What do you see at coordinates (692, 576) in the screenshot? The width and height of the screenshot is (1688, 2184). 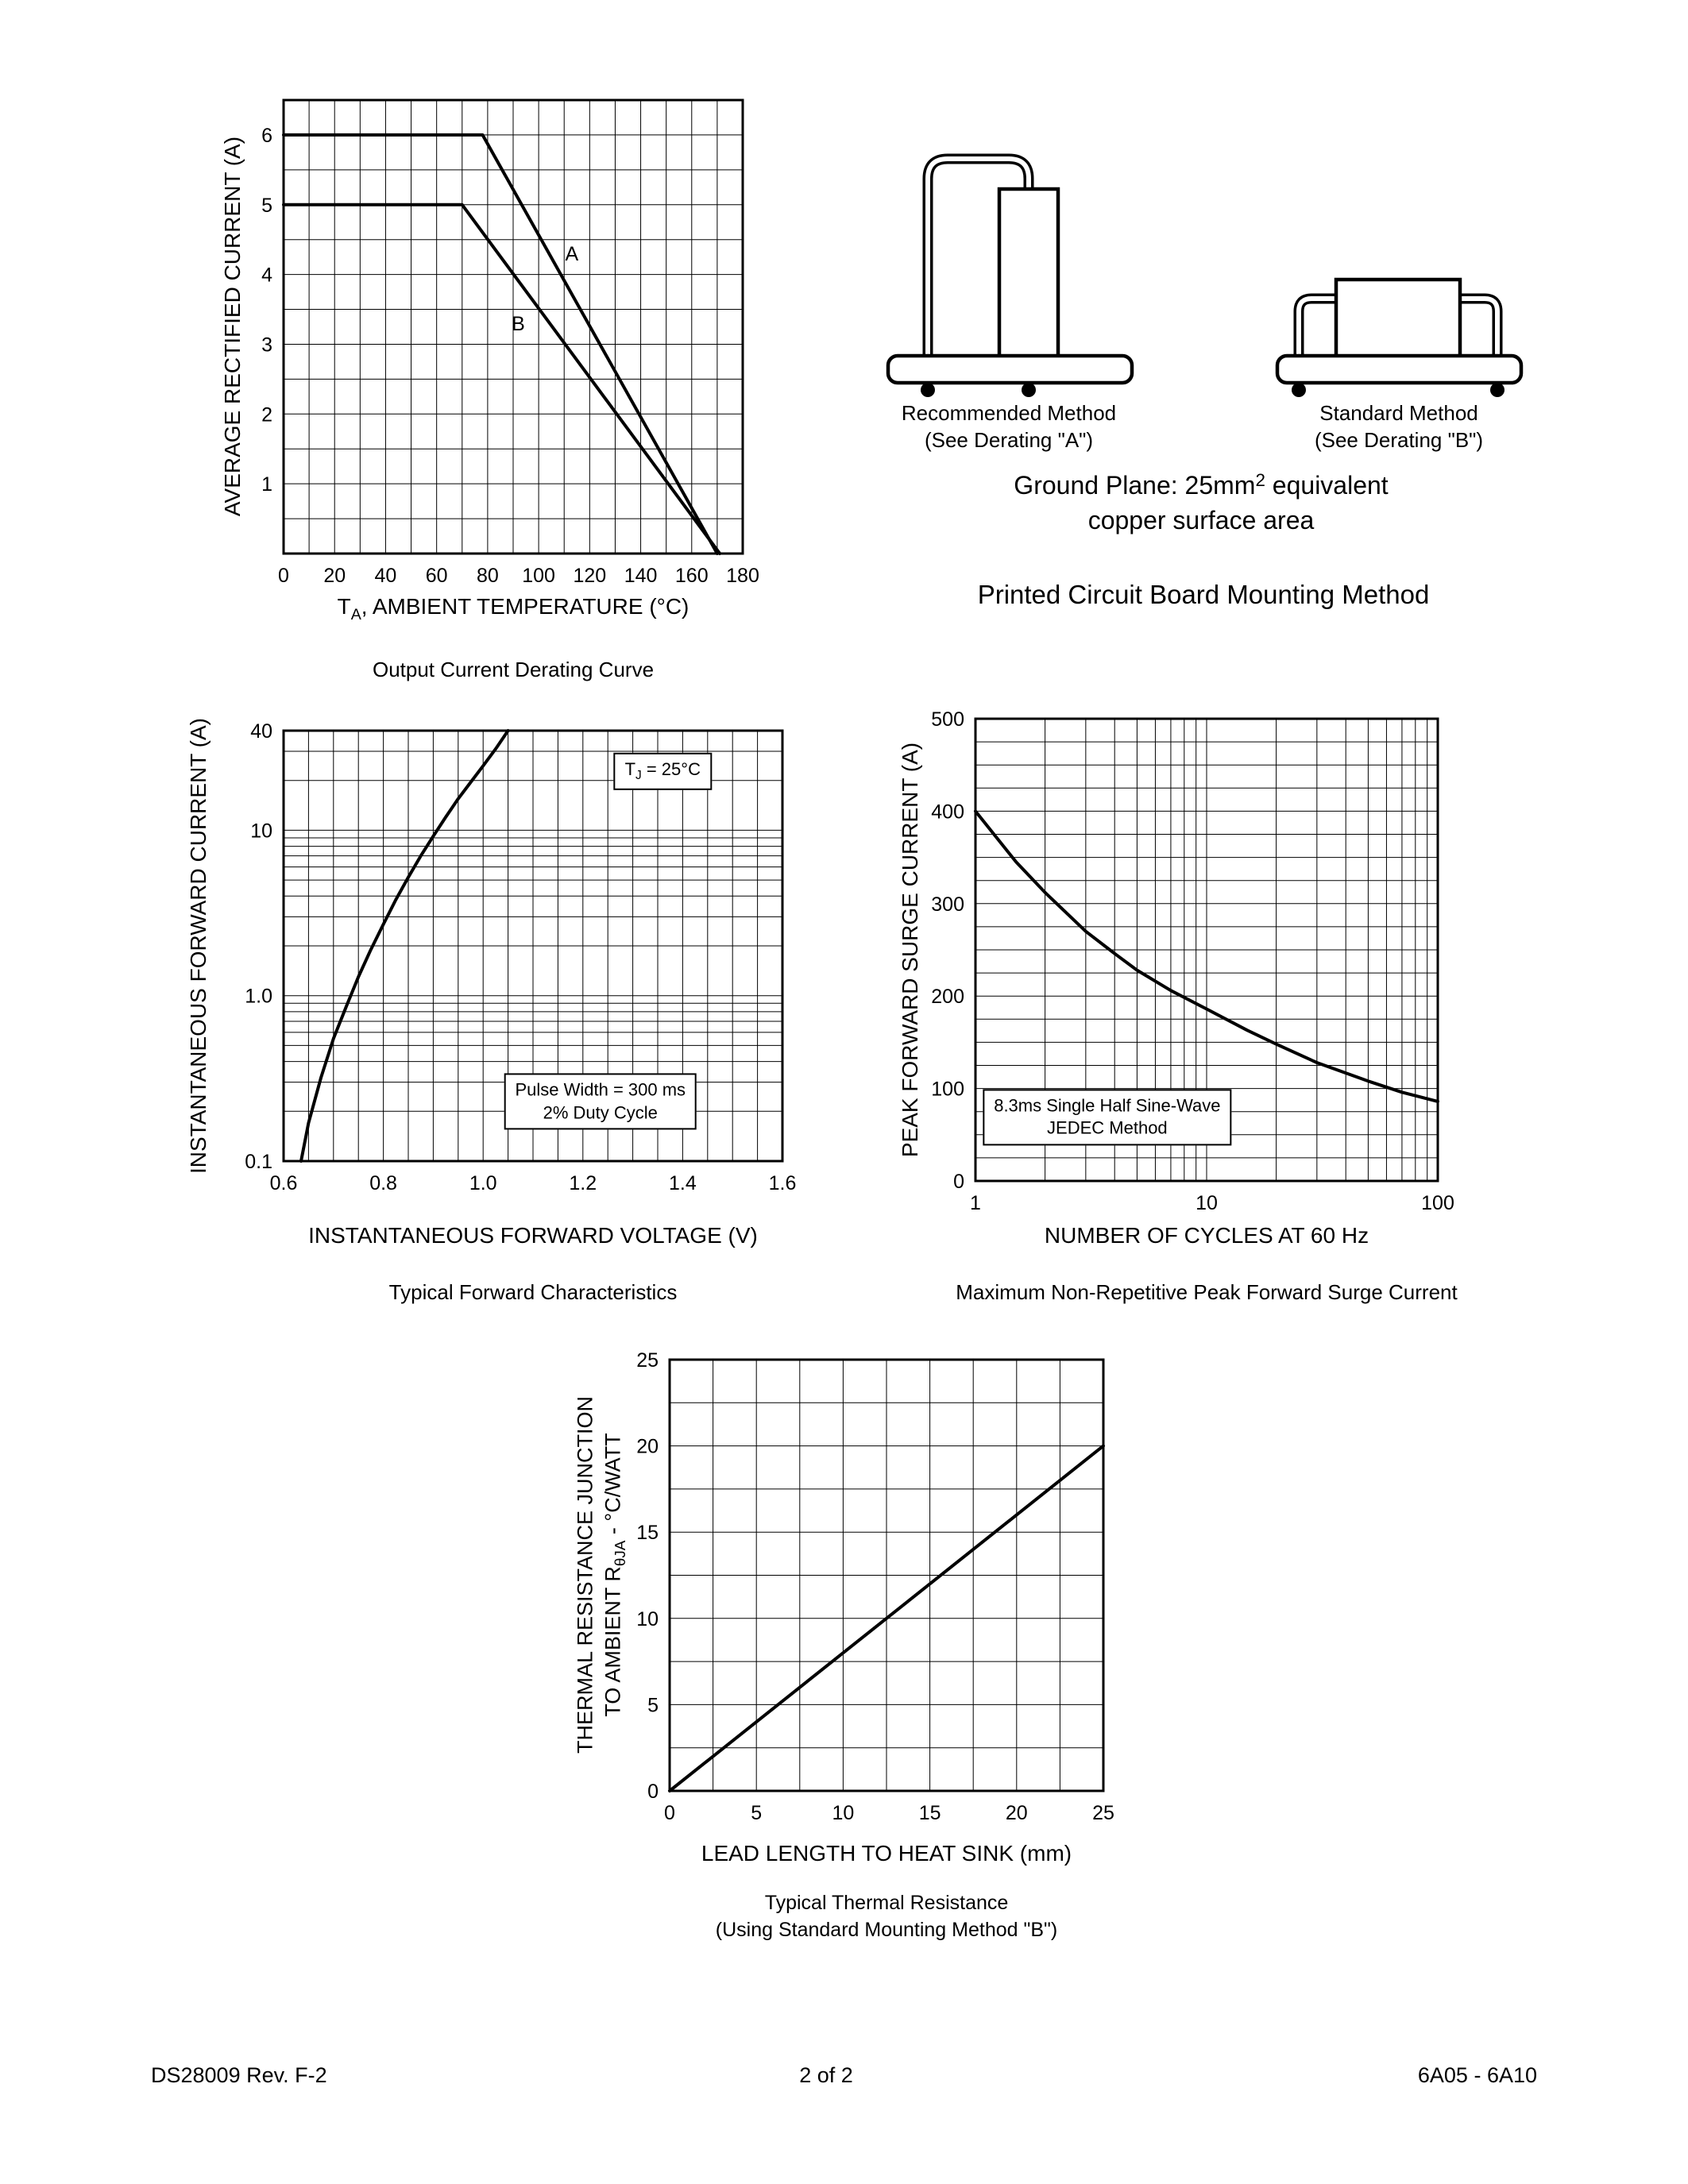 I see `svg-text: 160` at bounding box center [692, 576].